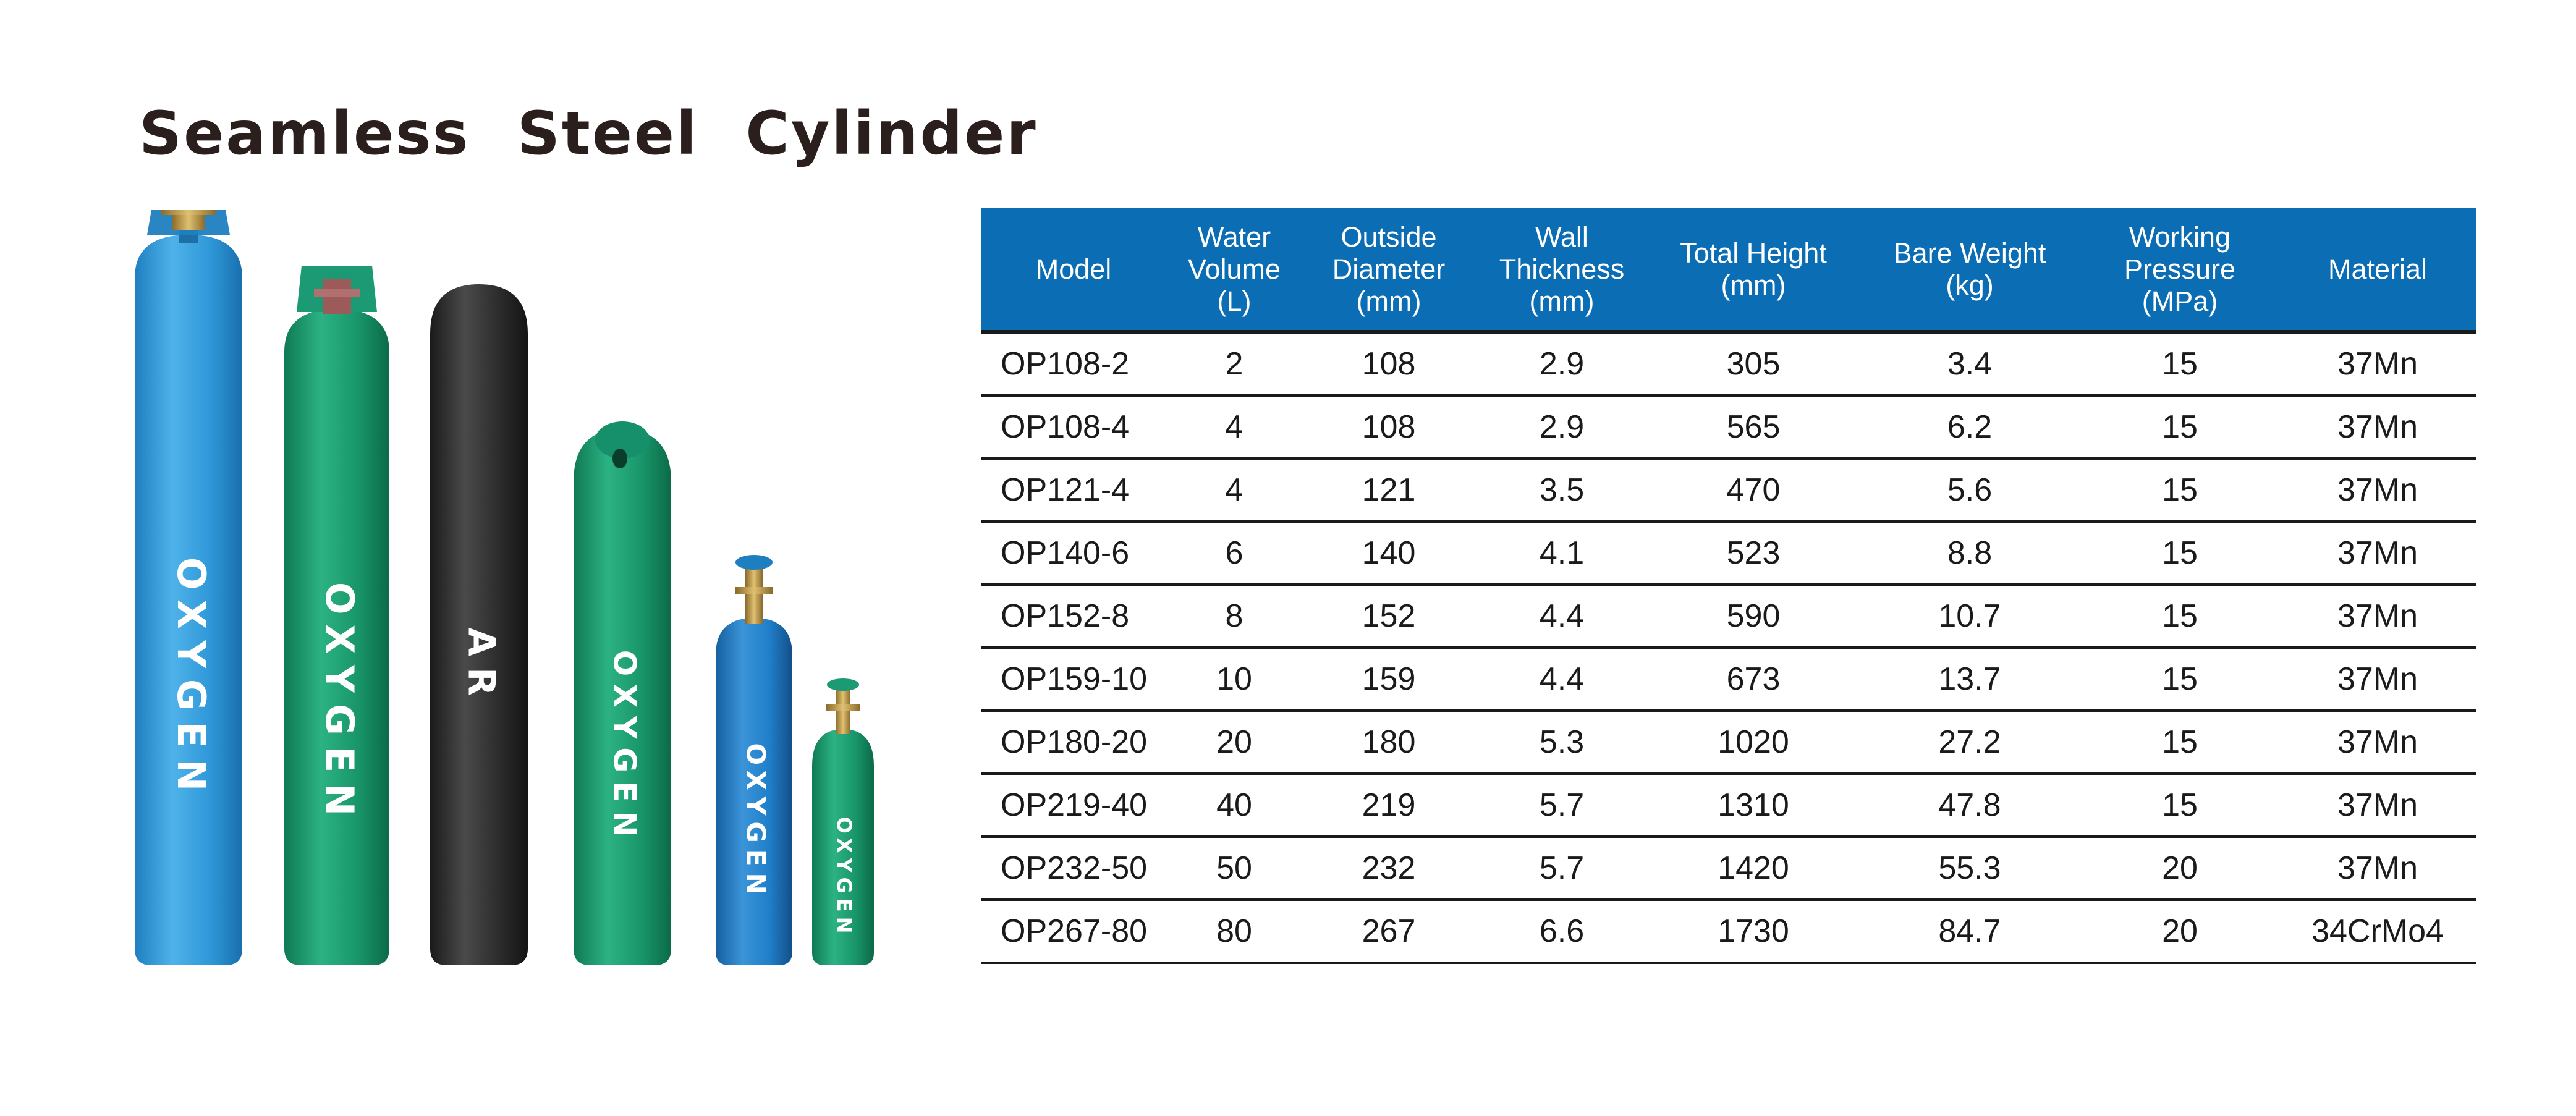  Describe the element at coordinates (1388, 271) in the screenshot. I see `column-header-outside-diameter: Outside Diameter (mm)` at that location.